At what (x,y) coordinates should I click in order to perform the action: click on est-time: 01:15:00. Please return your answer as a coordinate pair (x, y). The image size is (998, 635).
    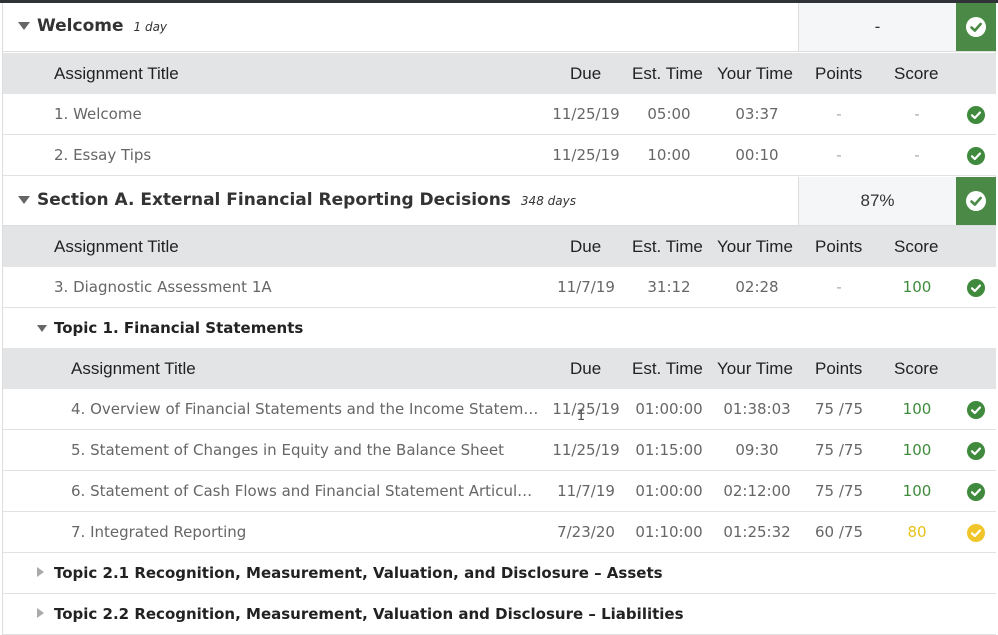
    Looking at the image, I should click on (669, 450).